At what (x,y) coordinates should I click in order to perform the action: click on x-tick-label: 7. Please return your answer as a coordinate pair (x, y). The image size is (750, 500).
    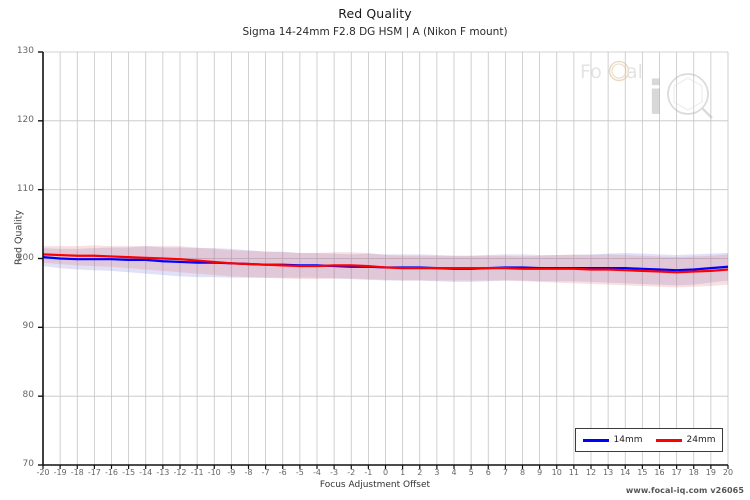
    Looking at the image, I should click on (505, 472).